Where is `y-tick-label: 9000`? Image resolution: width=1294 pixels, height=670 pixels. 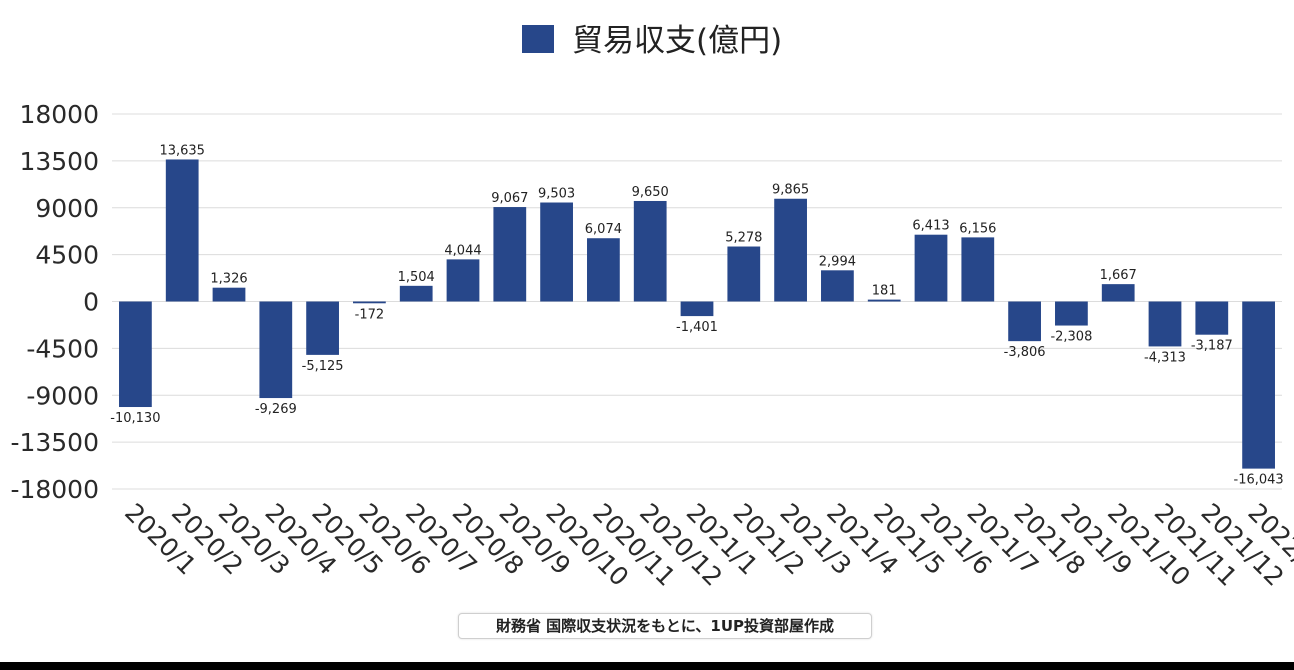
y-tick-label: 9000 is located at coordinates (67, 208).